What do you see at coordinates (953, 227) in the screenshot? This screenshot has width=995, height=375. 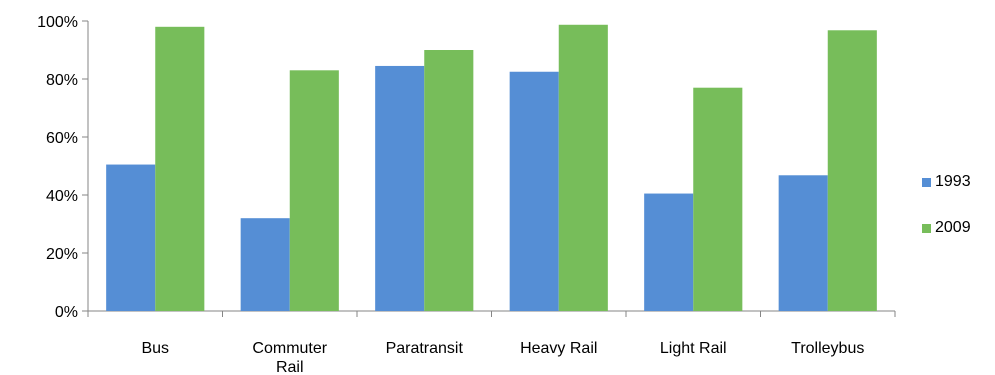 I see `legend-label-2009: 2009` at bounding box center [953, 227].